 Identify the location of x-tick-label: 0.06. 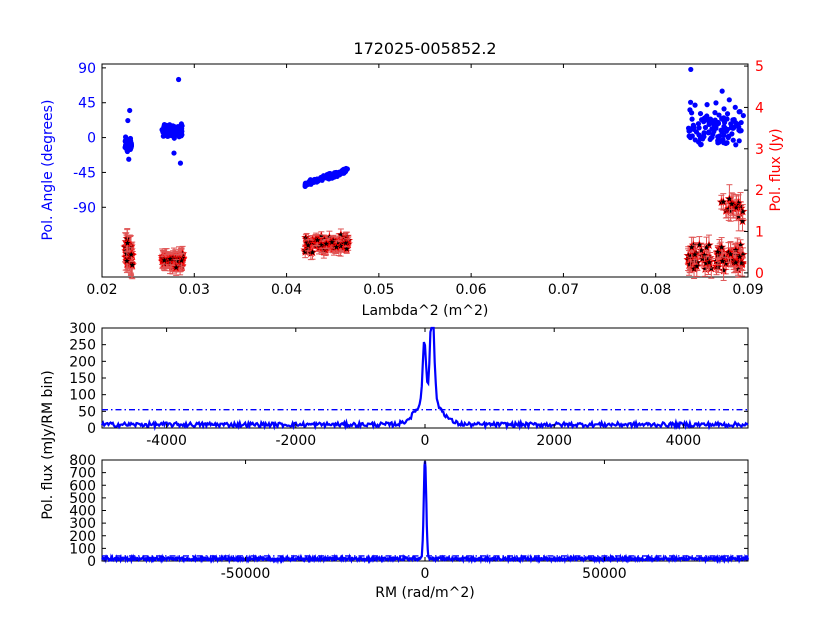
(471, 290).